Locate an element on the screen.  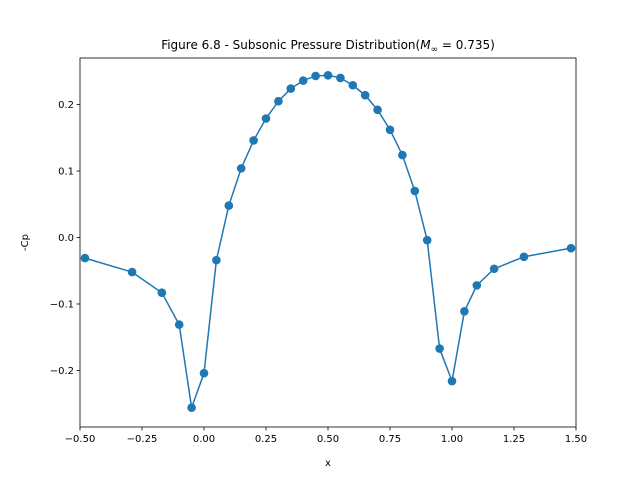
y-tick-label: −0.1 is located at coordinates (62, 305).